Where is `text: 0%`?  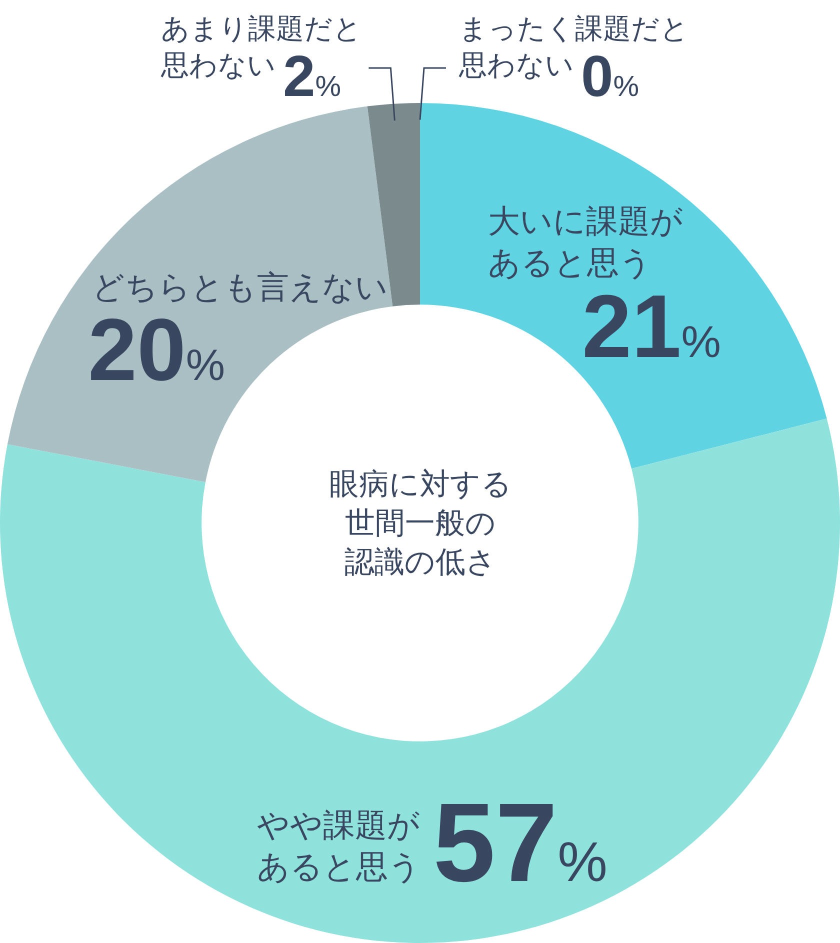 text: 0% is located at coordinates (610, 76).